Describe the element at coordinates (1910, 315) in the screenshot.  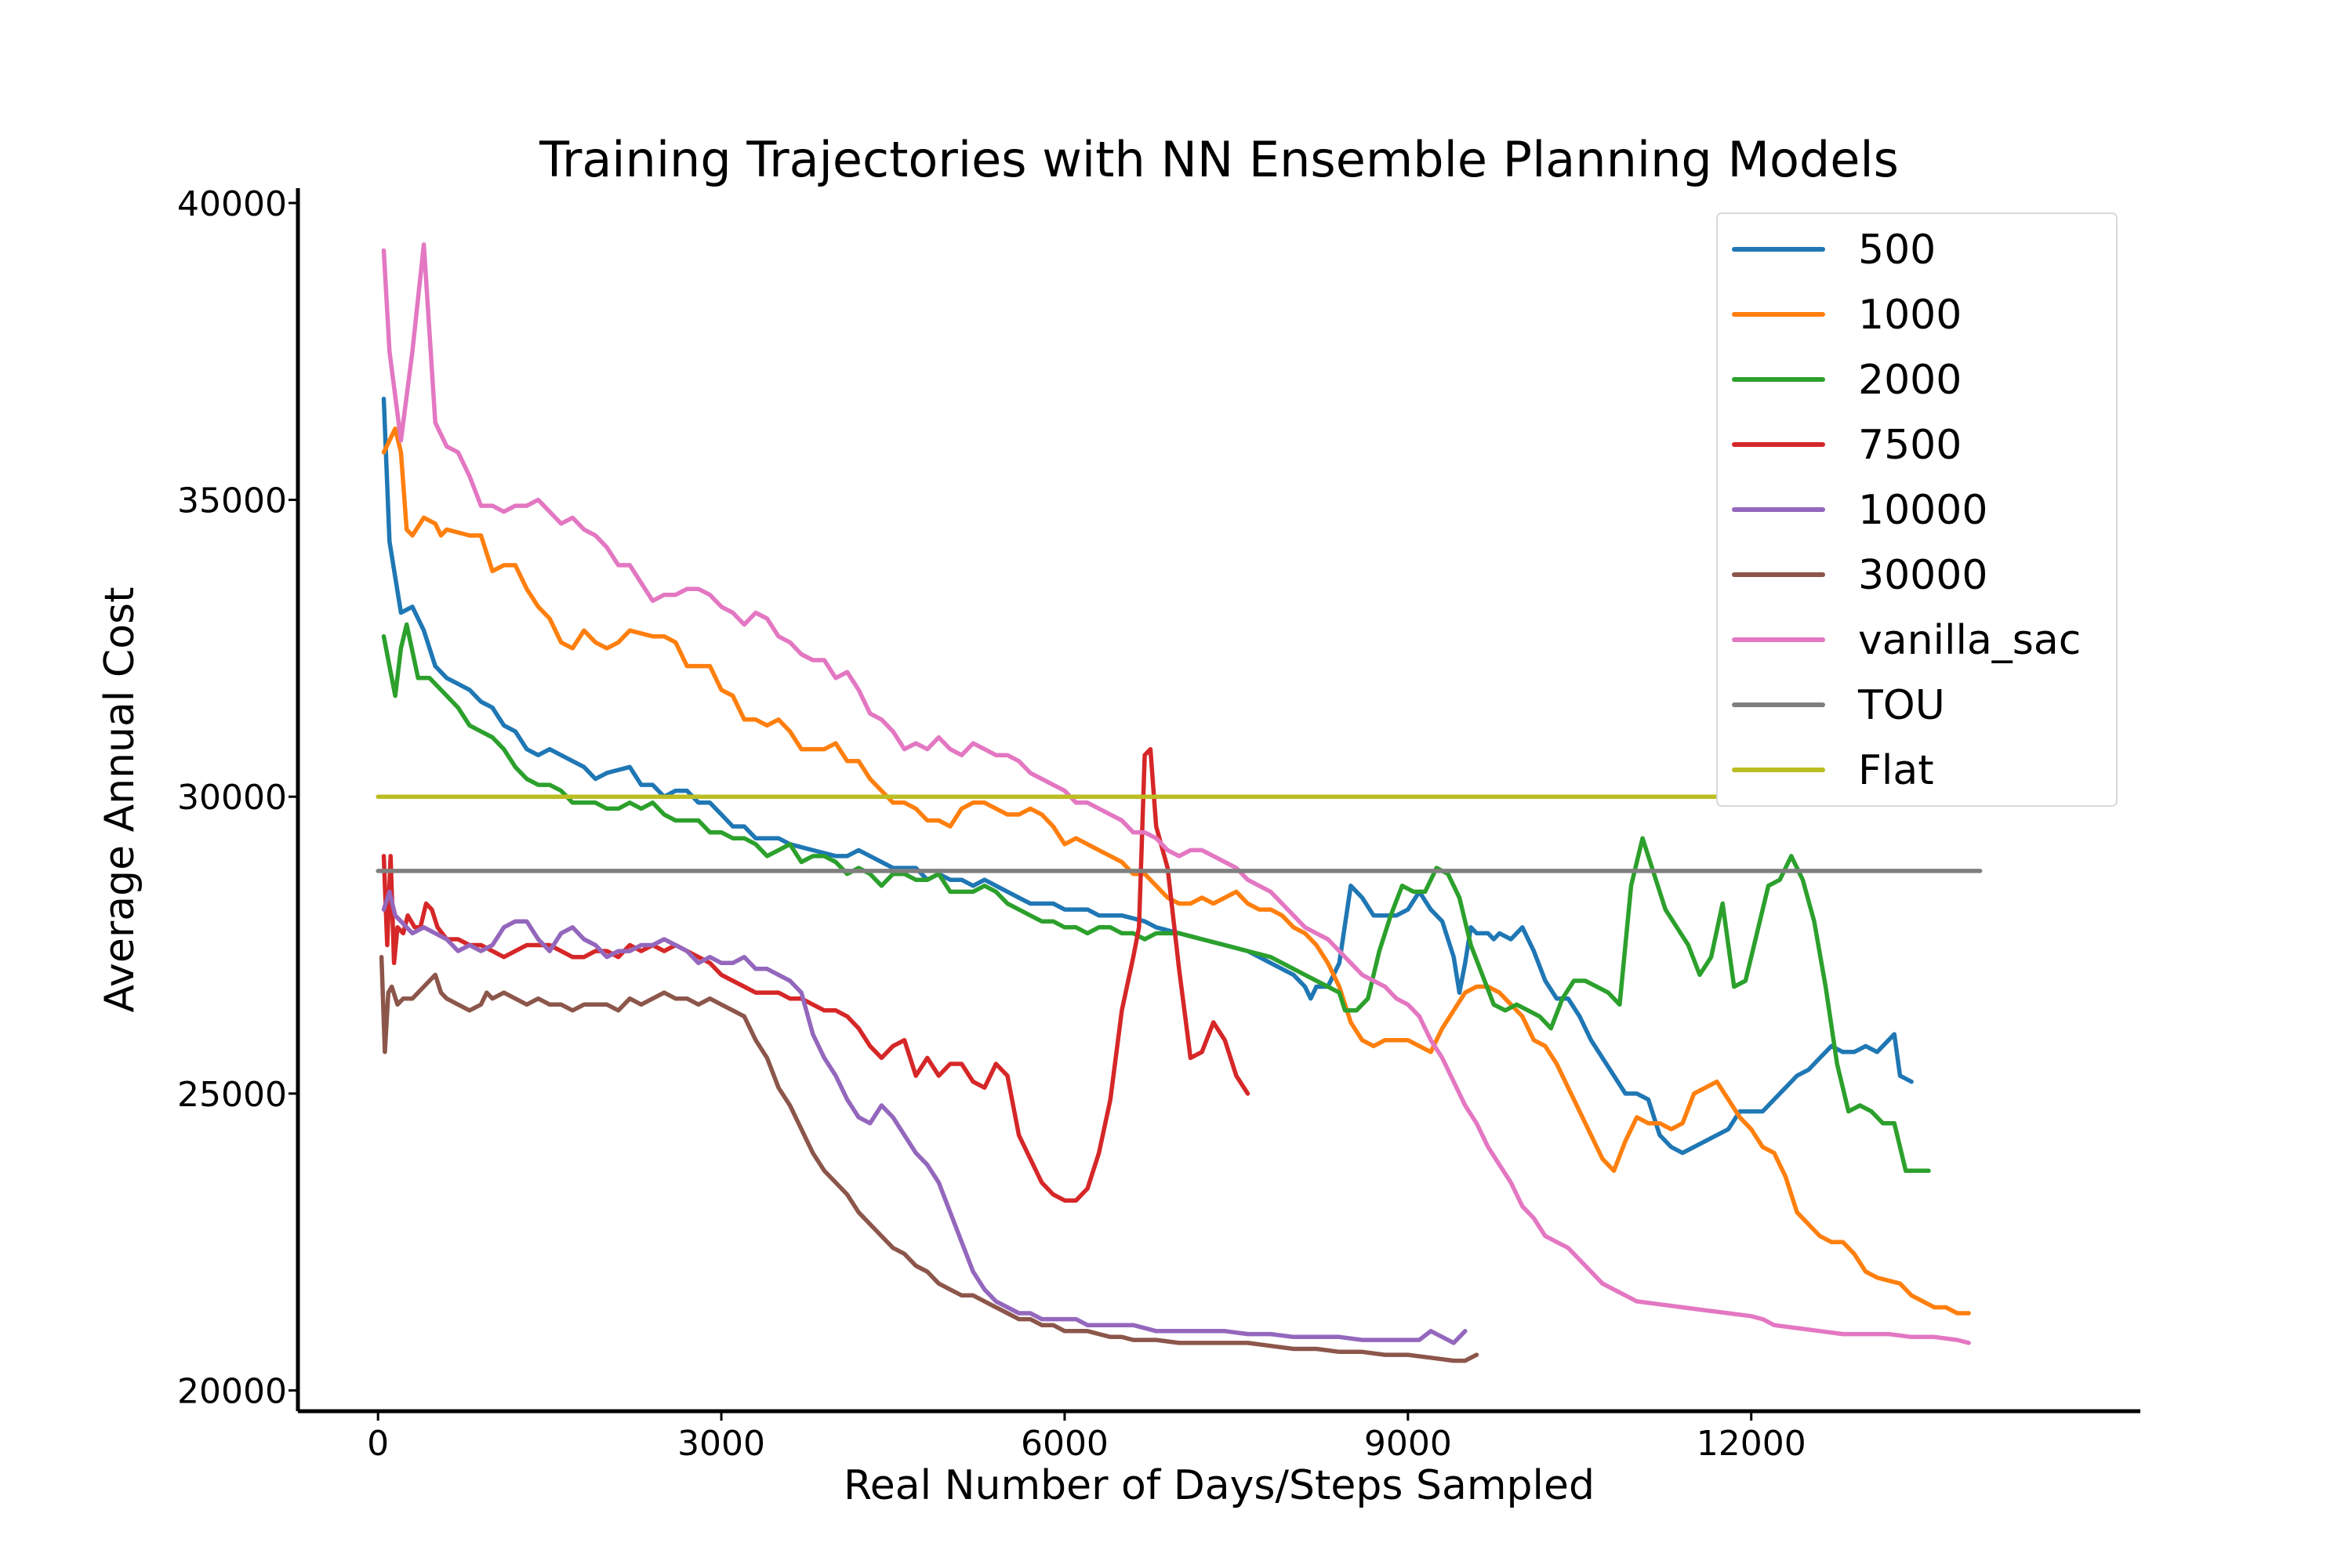
I see `legend-label-1000: 1000` at that location.